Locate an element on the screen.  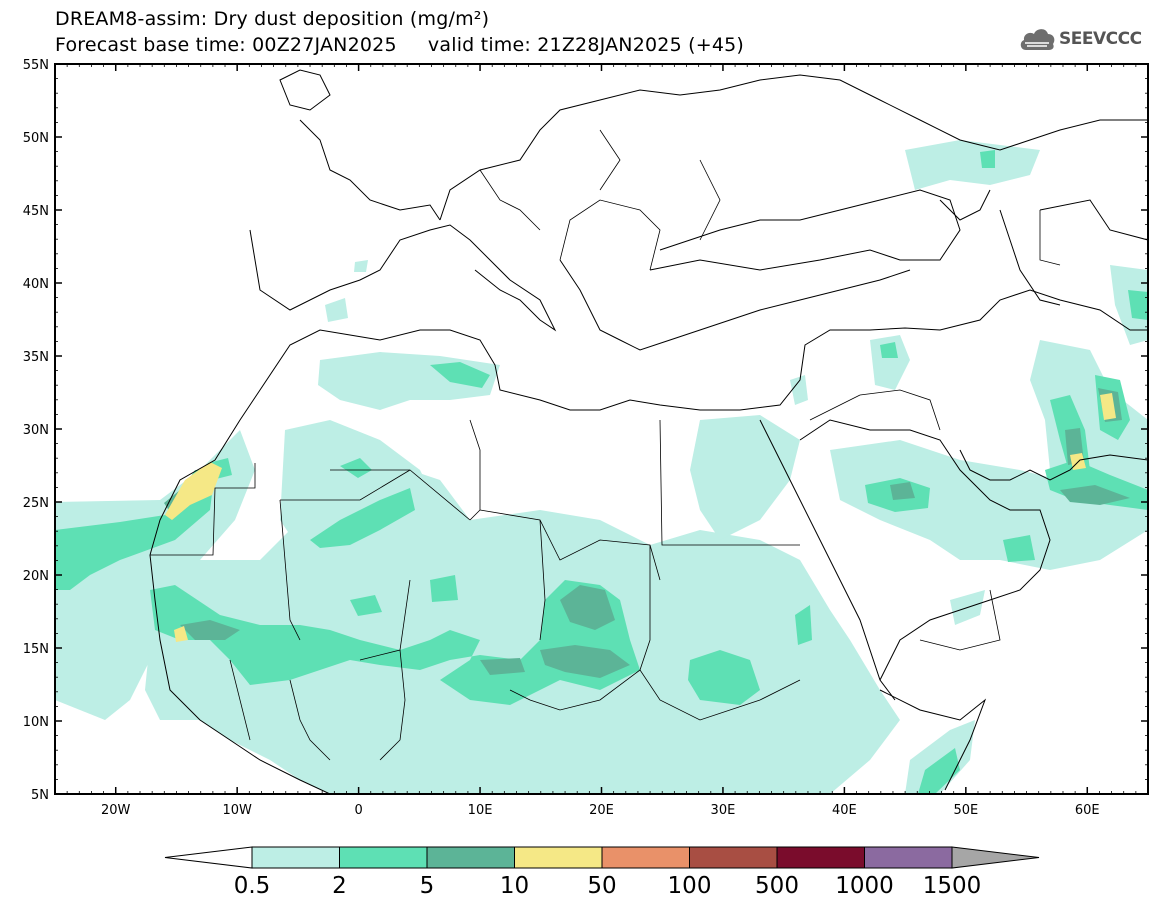
lat-tick-label: 5N is located at coordinates (40, 795).